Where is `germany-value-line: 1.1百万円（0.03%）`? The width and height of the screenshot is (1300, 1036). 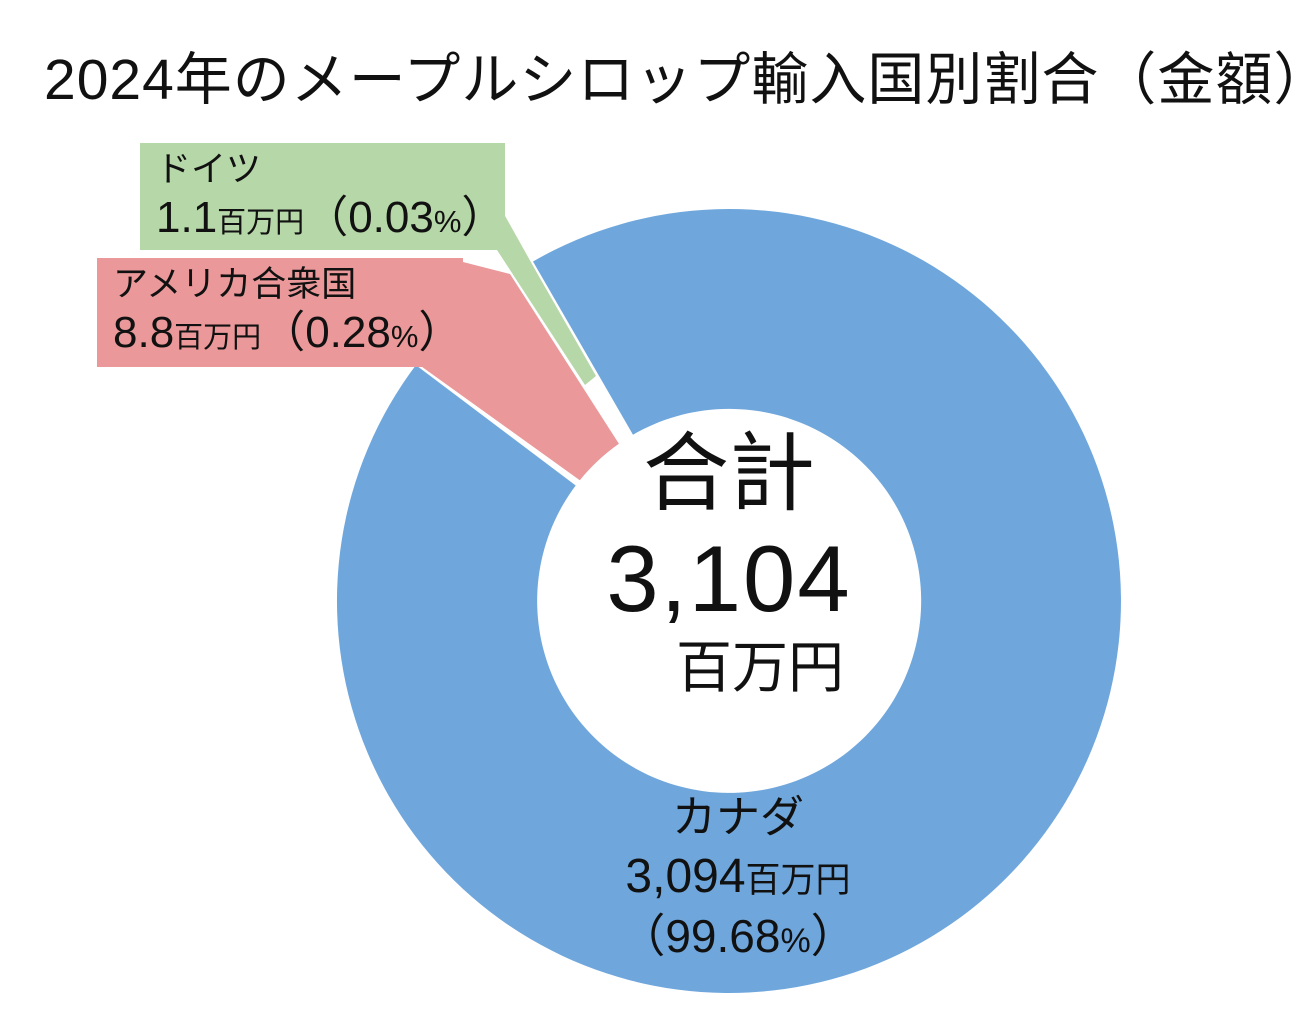
germany-value-line: 1.1百万円（0.03%） is located at coordinates (331, 217).